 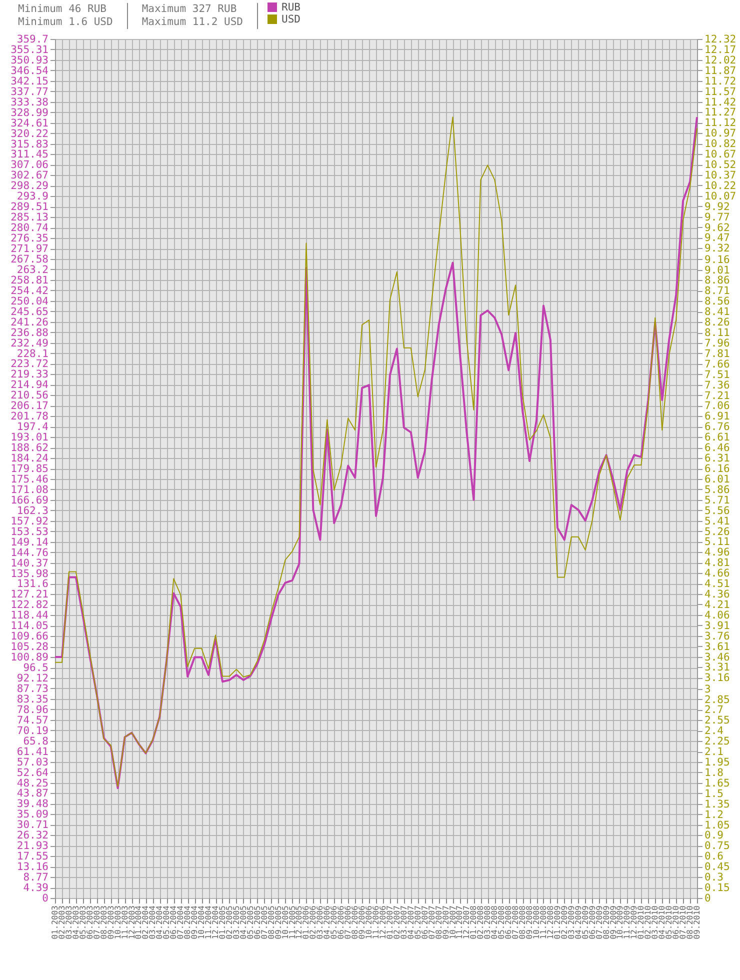 What do you see at coordinates (362, 922) in the screenshot?
I see `x-tick-label: 09.2006` at bounding box center [362, 922].